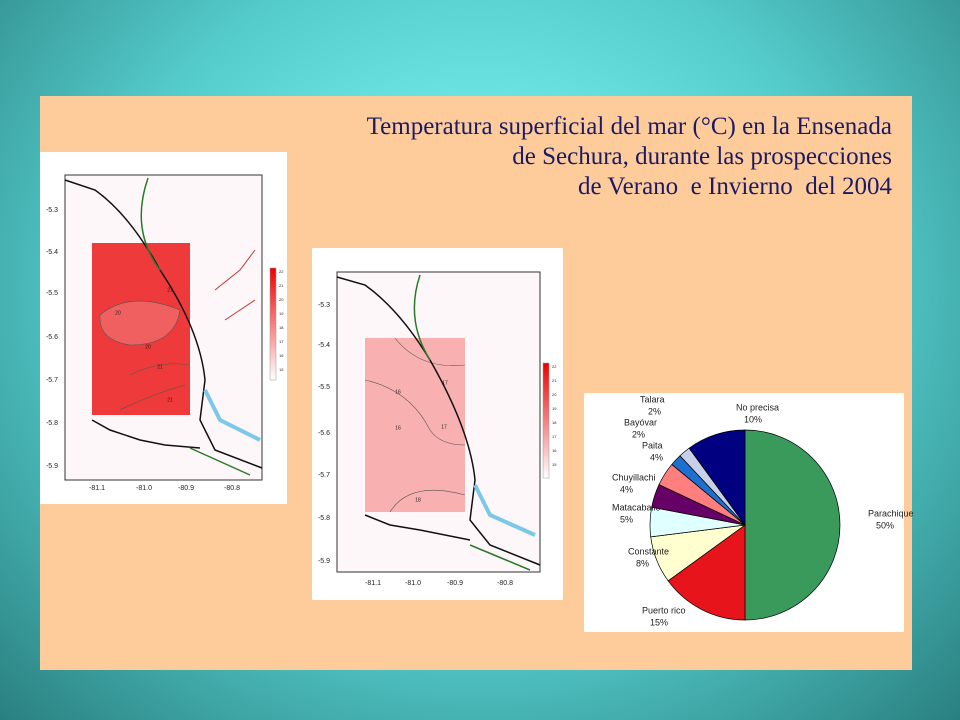 Image resolution: width=960 pixels, height=720 pixels. Describe the element at coordinates (634, 477) in the screenshot. I see `slice-label: Chuyillachi` at that location.